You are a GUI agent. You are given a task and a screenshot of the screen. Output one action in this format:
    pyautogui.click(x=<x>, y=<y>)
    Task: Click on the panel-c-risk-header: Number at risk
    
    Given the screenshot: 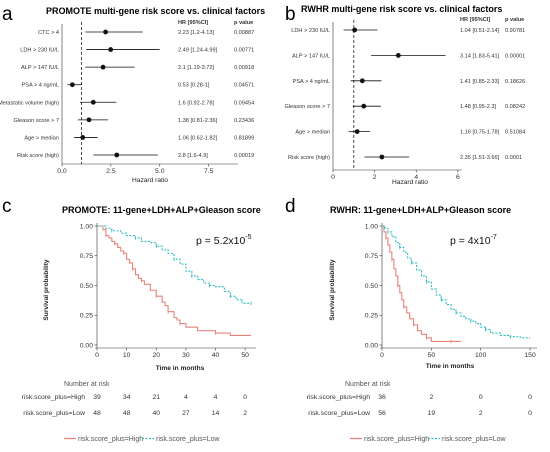 What is the action you would take?
    pyautogui.click(x=87, y=384)
    